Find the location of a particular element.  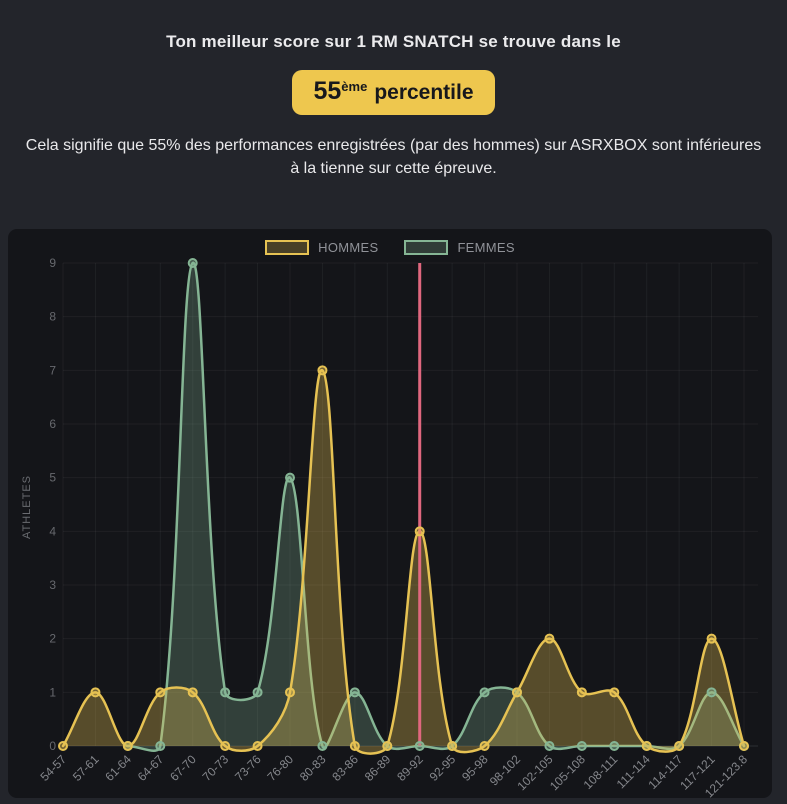

svg-text: 64-67 is located at coordinates (151, 768).